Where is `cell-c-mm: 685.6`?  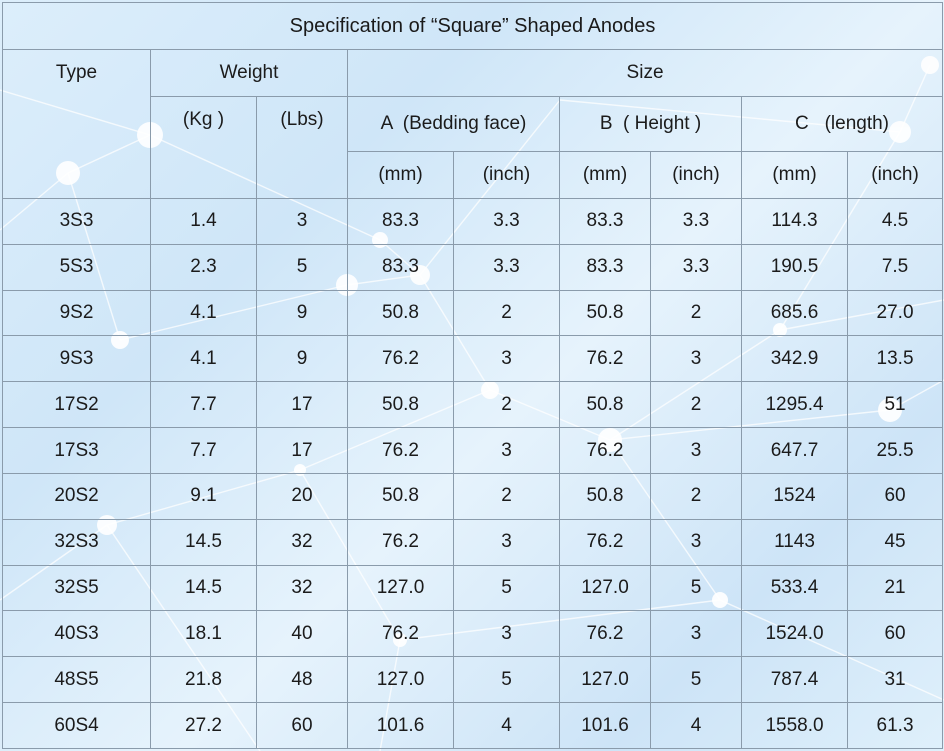
cell-c-mm: 685.6 is located at coordinates (794, 313).